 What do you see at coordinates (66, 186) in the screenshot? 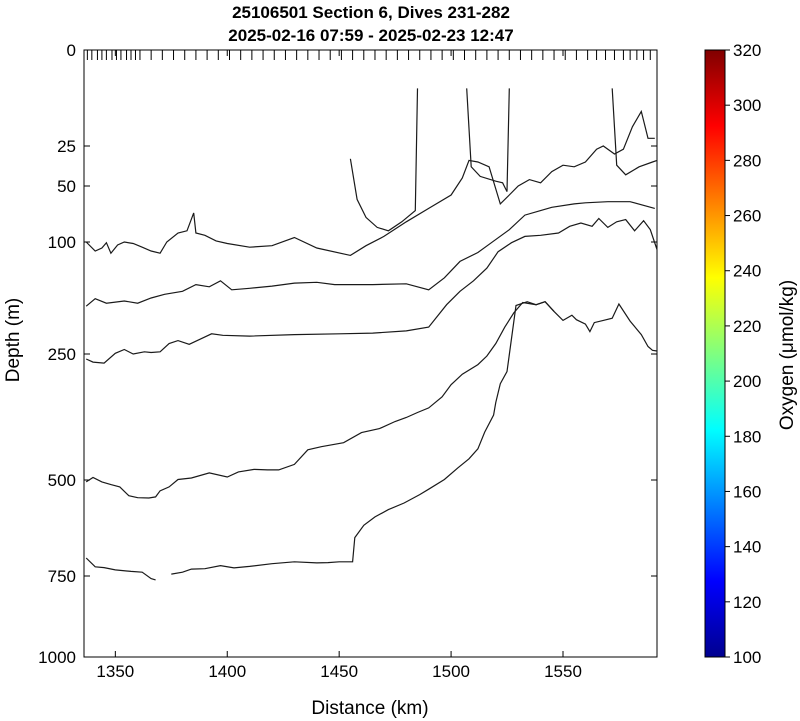
I see `y-tick-label: 50` at bounding box center [66, 186].